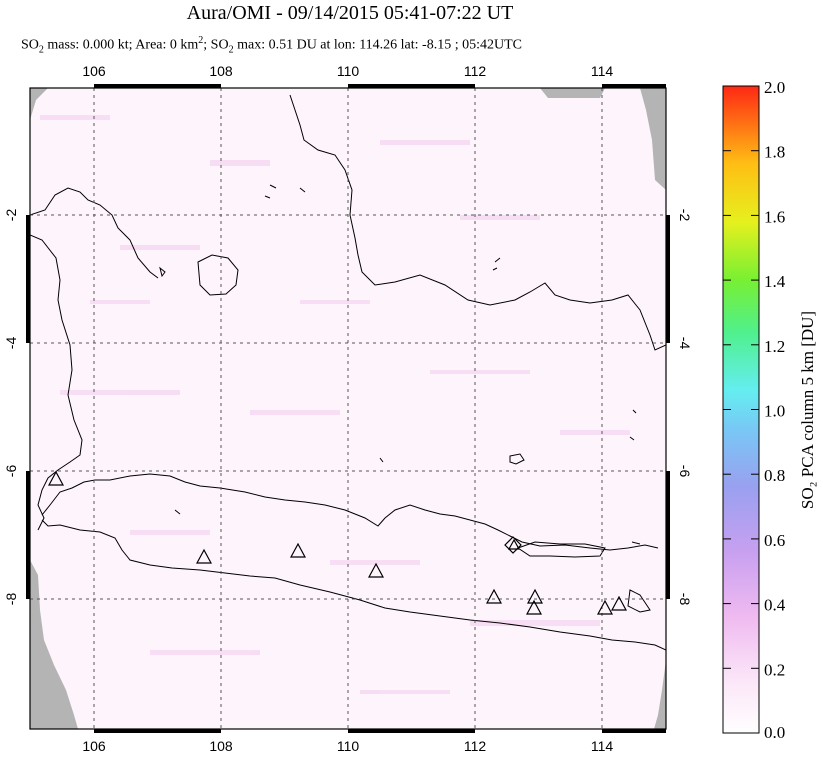 The width and height of the screenshot is (823, 759). Describe the element at coordinates (775, 605) in the screenshot. I see `colorbar-label: 0.4` at that location.